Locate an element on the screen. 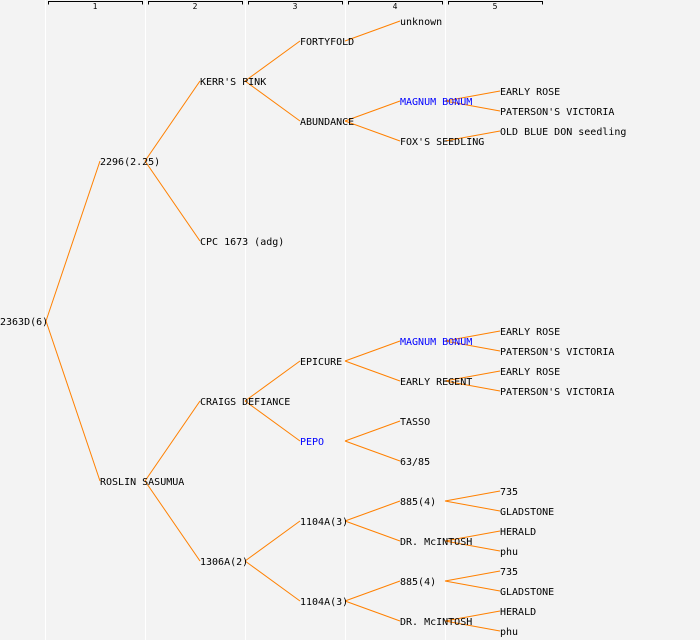 The image size is (700, 640). pedigree-node: FOX'S SEEDLING is located at coordinates (442, 142).